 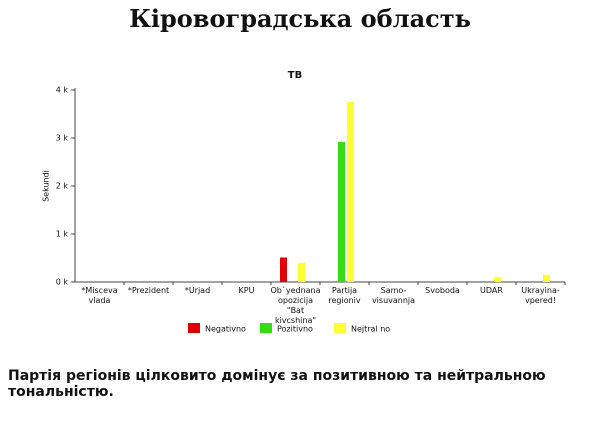 I want to click on y-tick-label: 0 k, so click(x=62, y=282).